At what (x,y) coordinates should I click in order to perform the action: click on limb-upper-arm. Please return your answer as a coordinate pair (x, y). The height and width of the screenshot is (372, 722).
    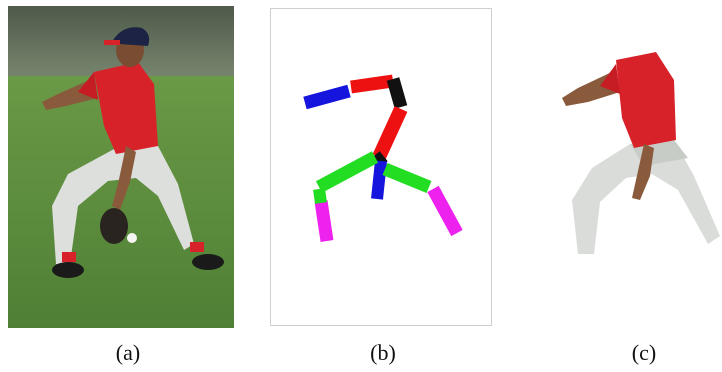
    Looking at the image, I should click on (372, 84).